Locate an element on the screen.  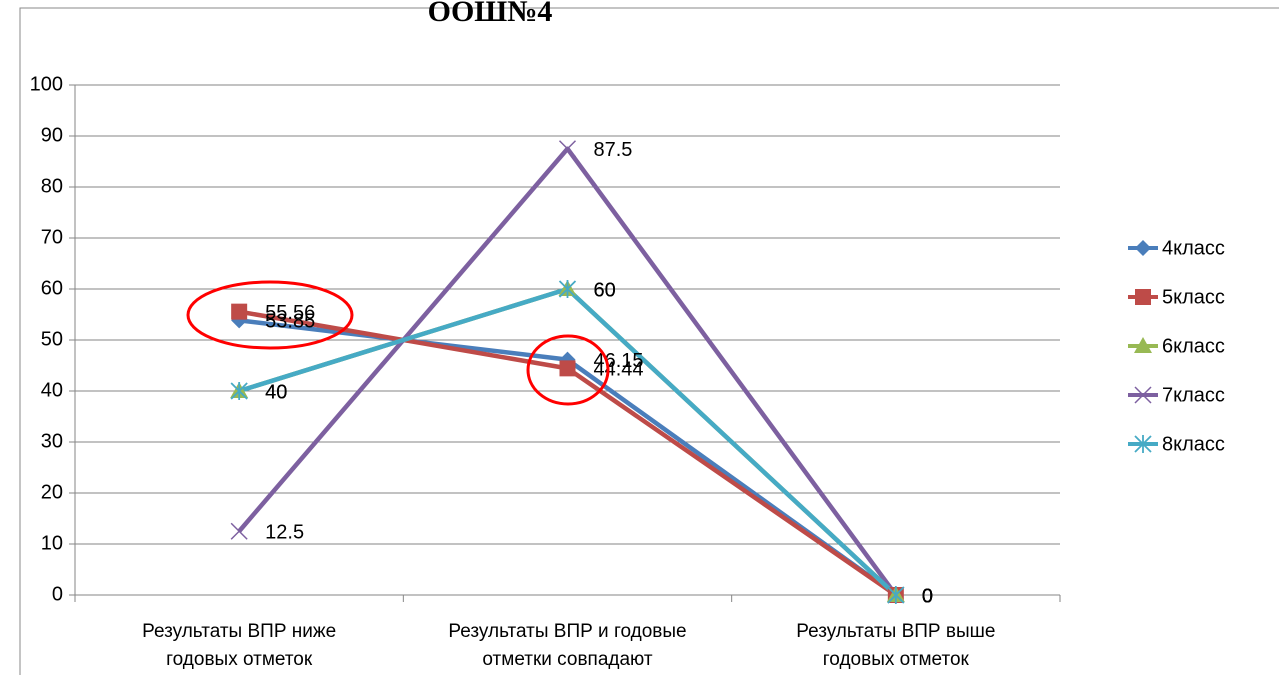
y-tick-label: 100 is located at coordinates (46, 84).